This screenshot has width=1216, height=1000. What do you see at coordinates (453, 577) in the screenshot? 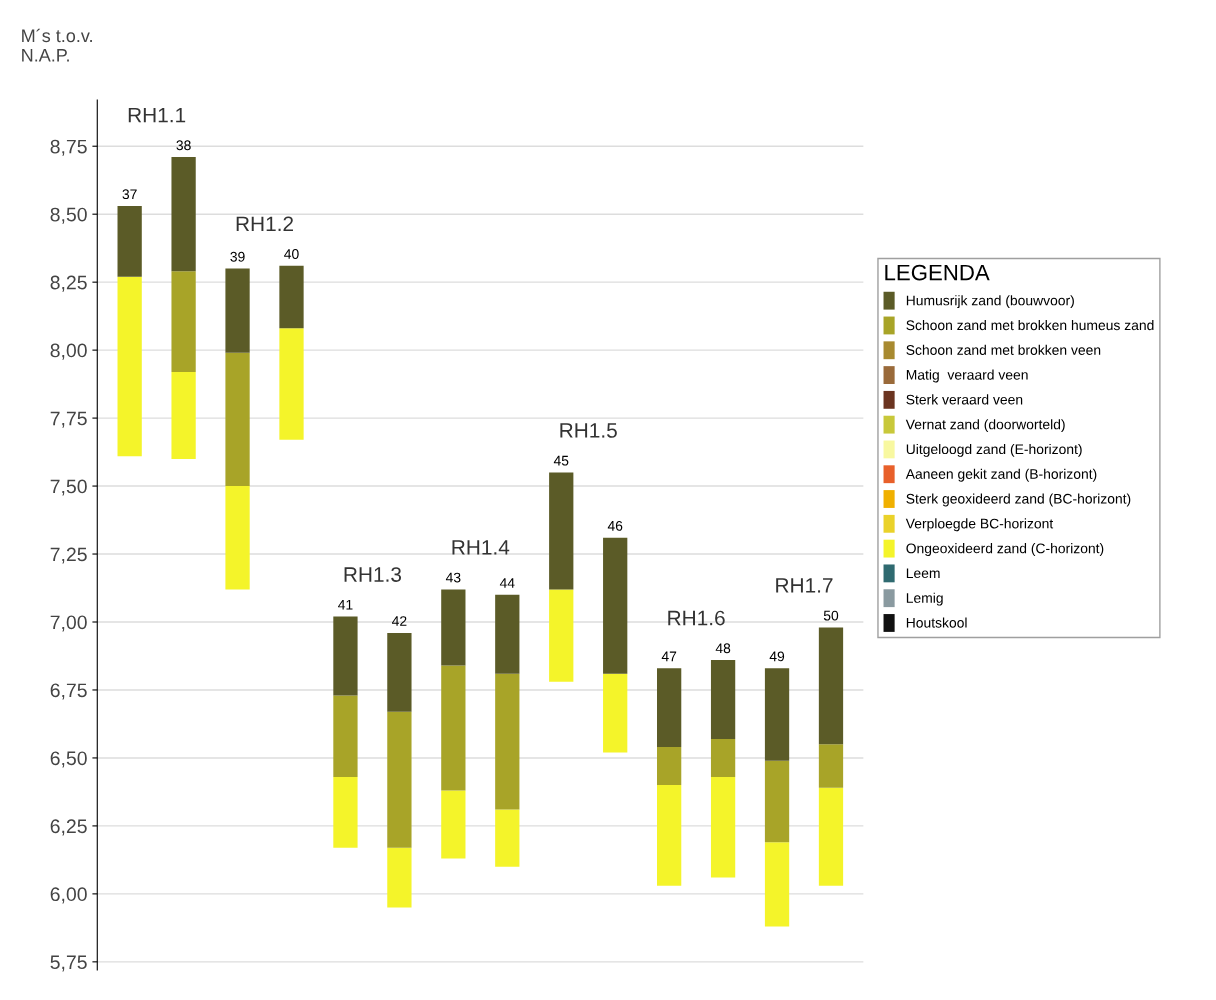
I see `x-tick-label: 43` at bounding box center [453, 577].